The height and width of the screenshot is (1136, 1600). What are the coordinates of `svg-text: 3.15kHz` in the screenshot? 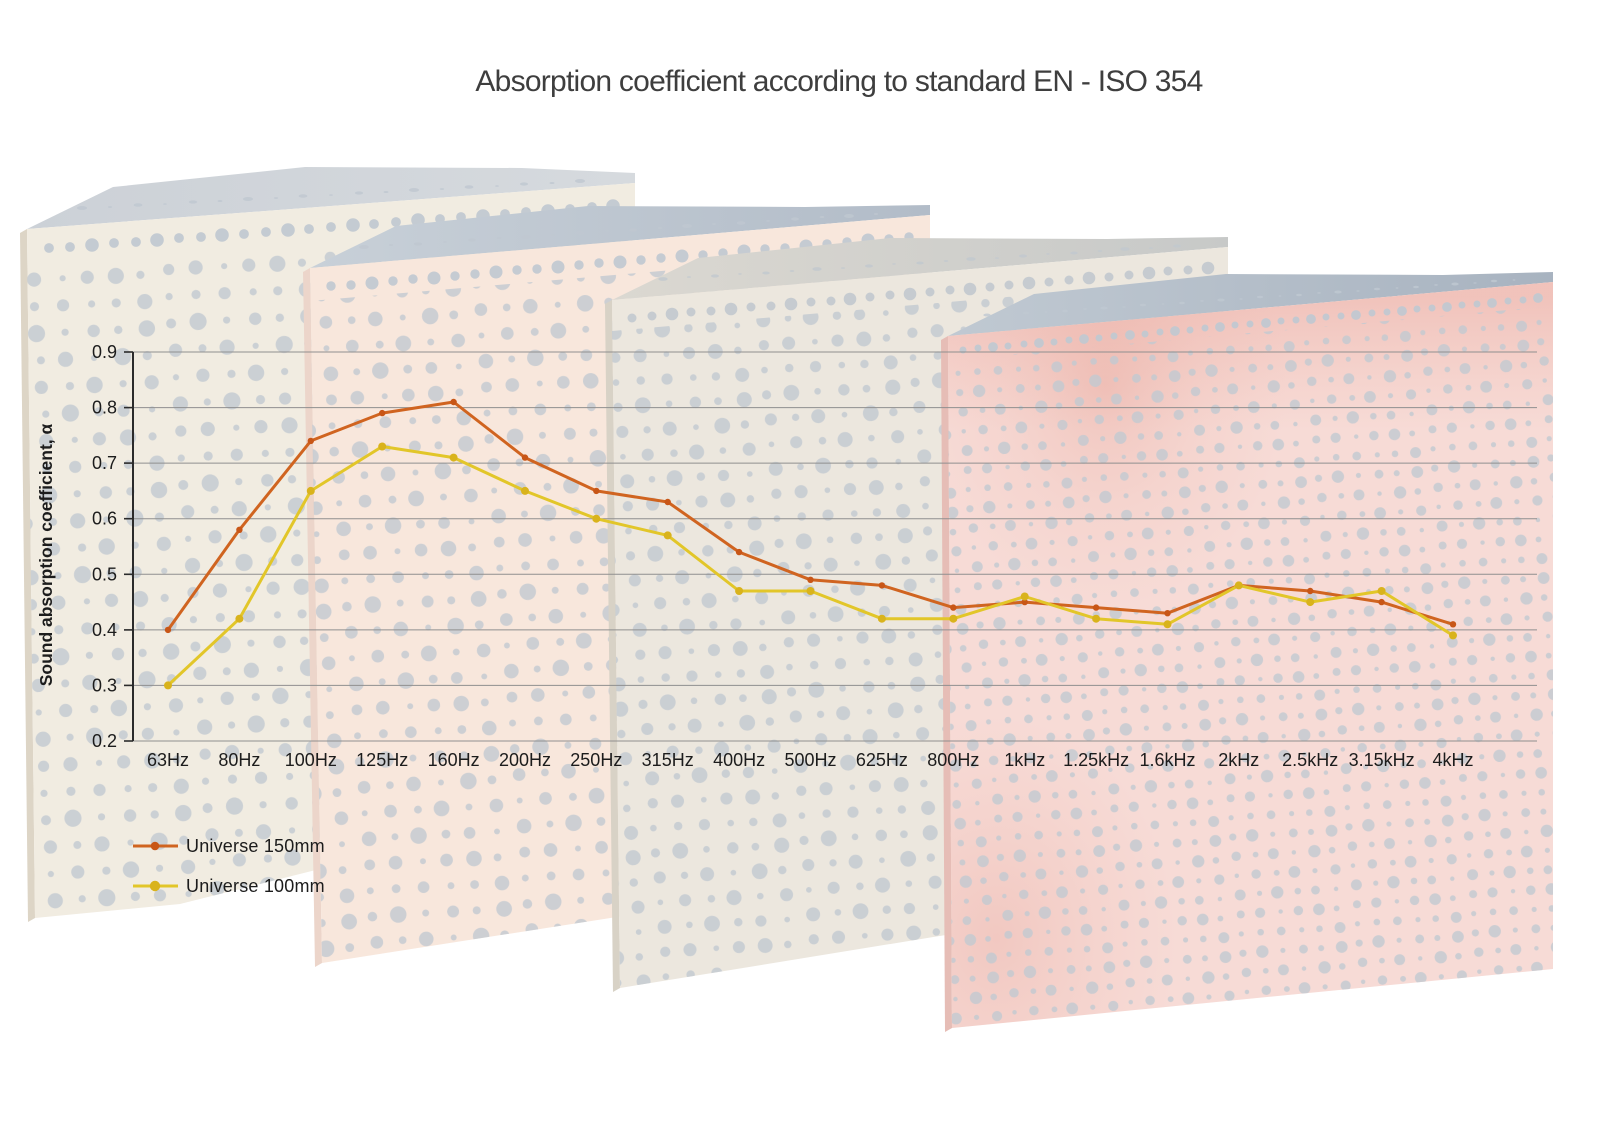 It's located at (1382, 760).